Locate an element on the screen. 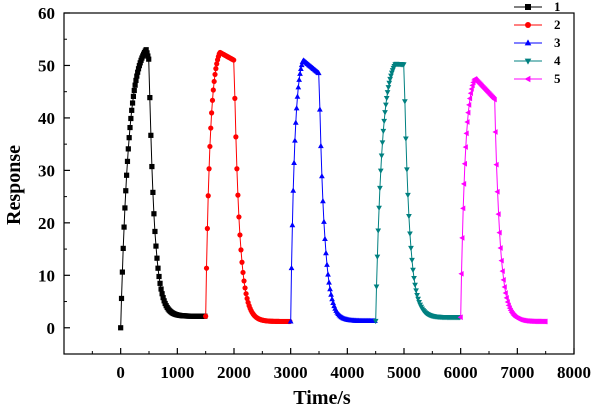  x-tick-label: 8000 is located at coordinates (574, 372).